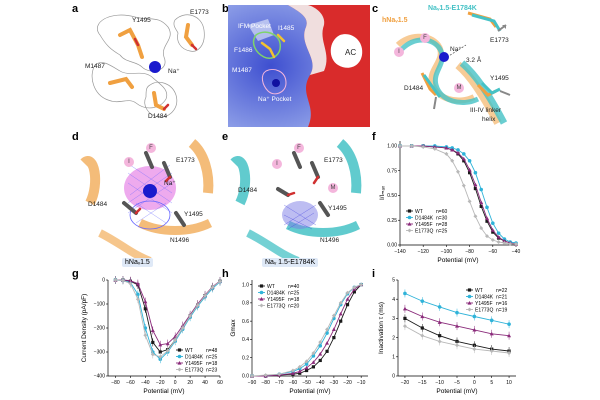  I want to click on y-tick-label: −100, so click(99, 305).